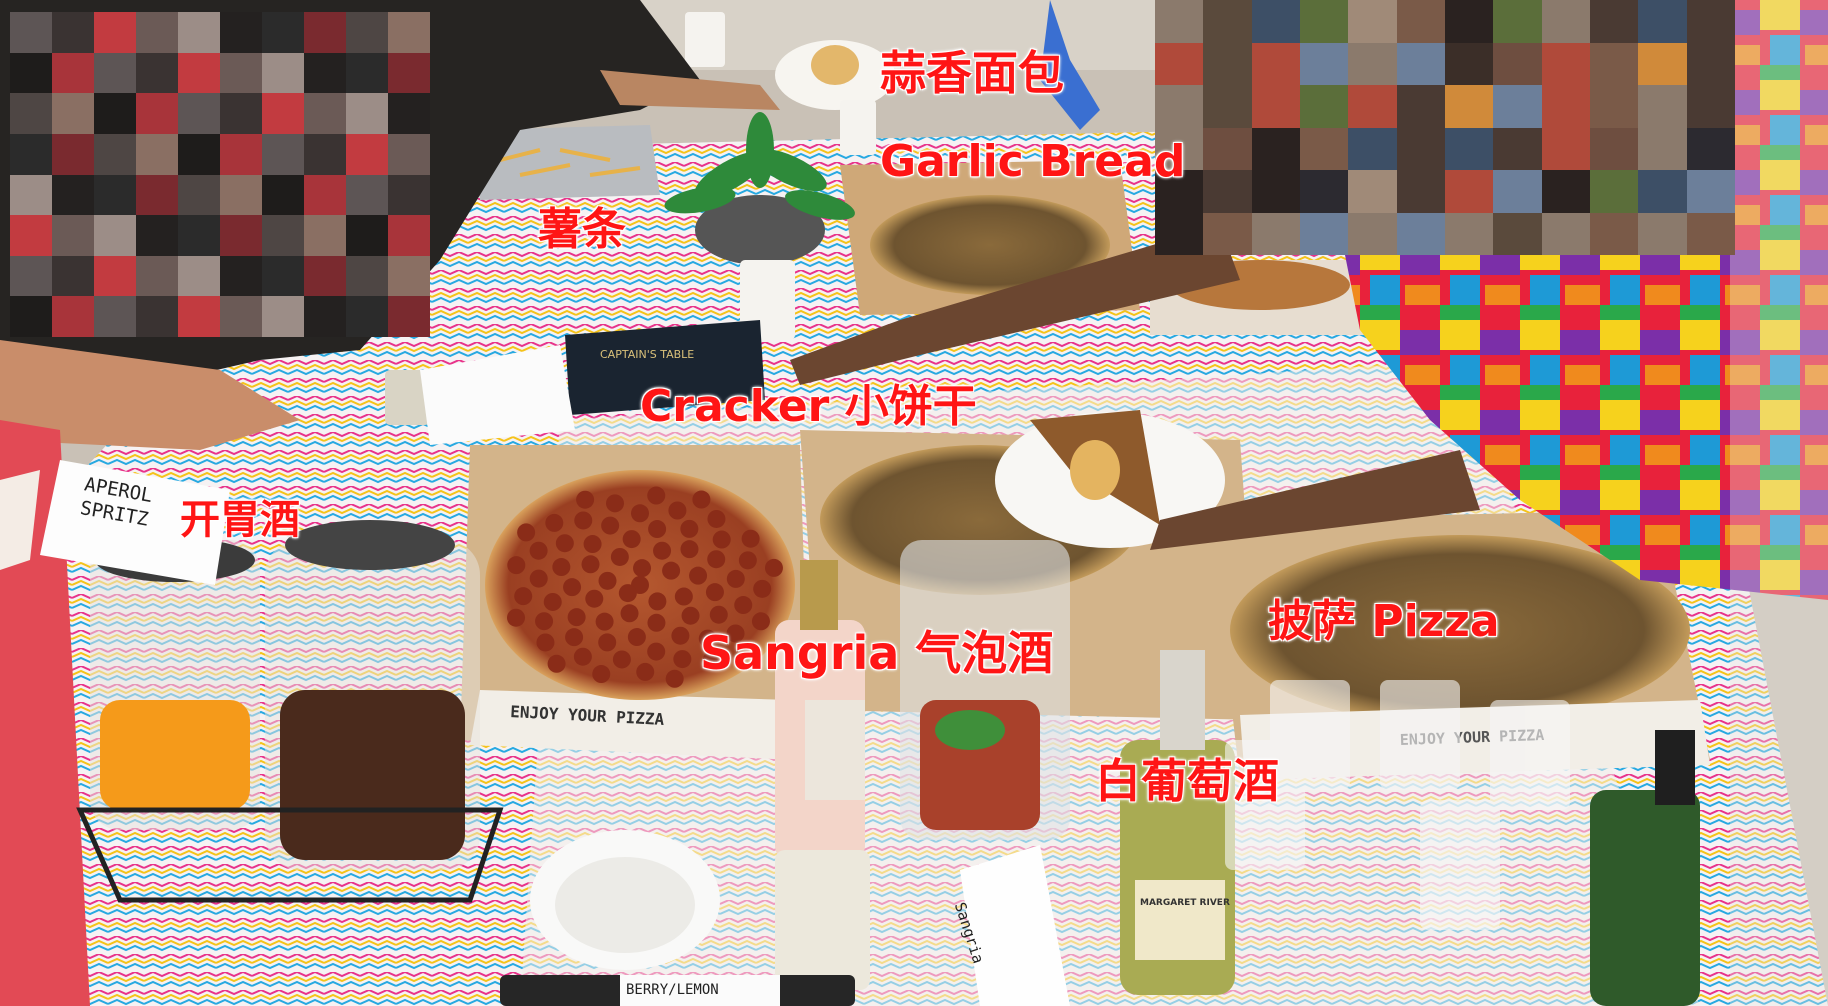 This screenshot has width=1828, height=1006. I want to click on aperol-liquid, so click(175, 755).